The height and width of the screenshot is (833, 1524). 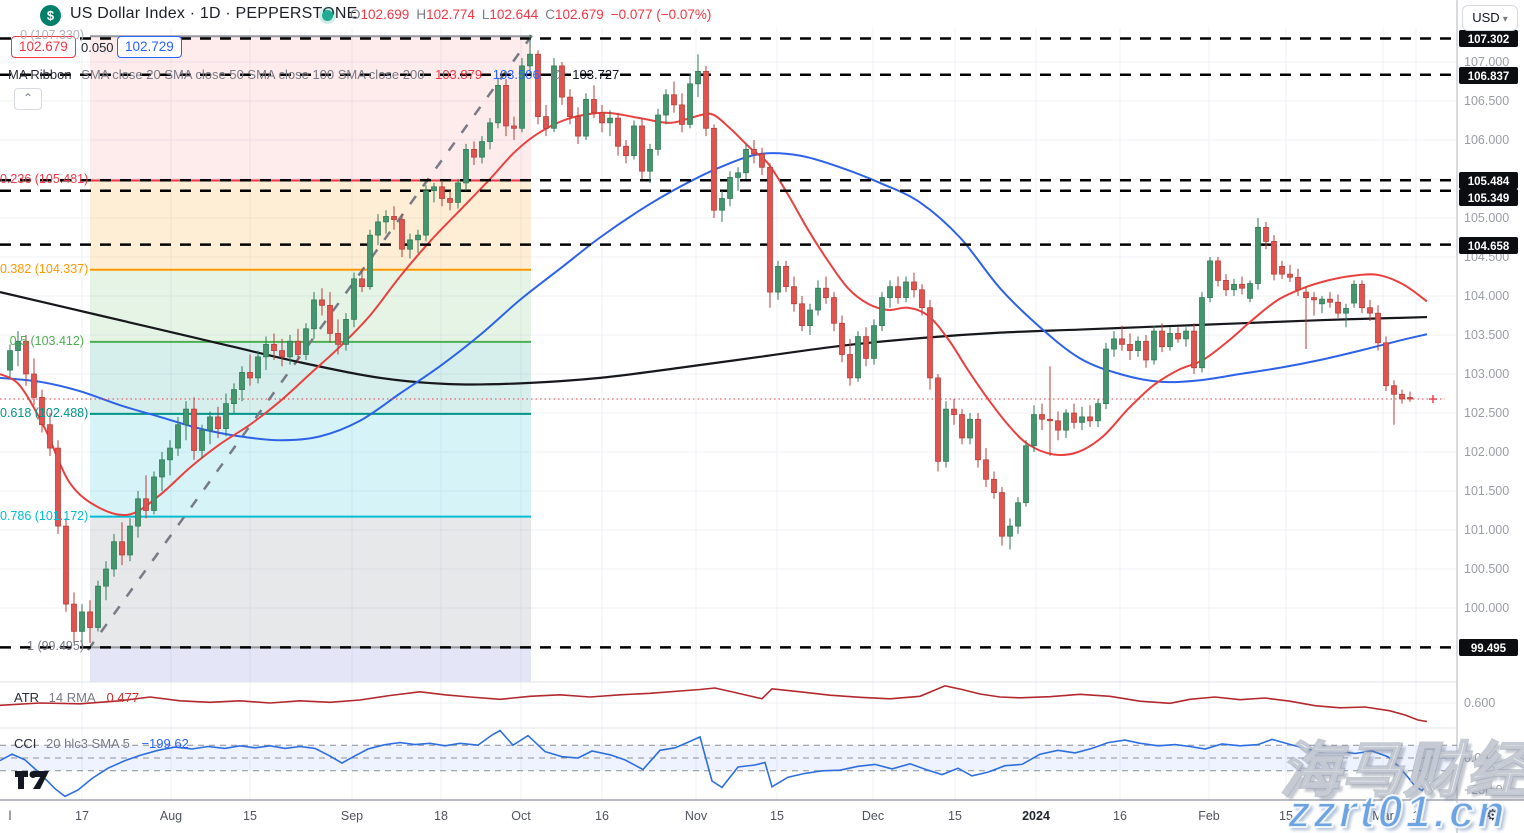 I want to click on symbol-logo-icon: $, so click(x=50, y=15).